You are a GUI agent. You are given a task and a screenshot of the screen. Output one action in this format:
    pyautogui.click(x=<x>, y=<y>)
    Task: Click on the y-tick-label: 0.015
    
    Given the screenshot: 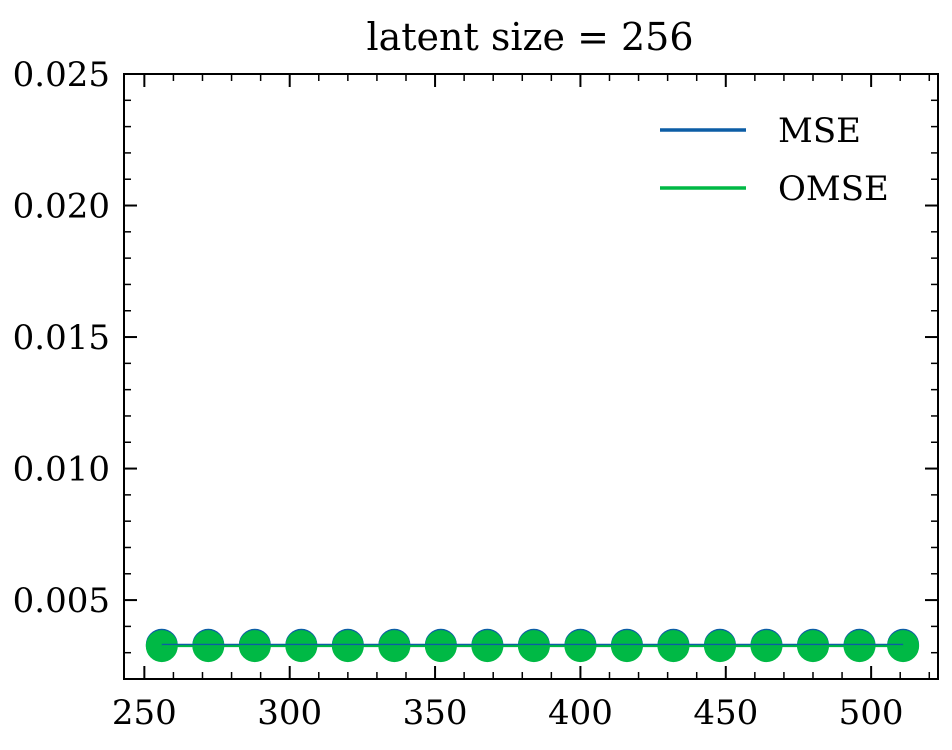 What is the action you would take?
    pyautogui.click(x=61, y=338)
    